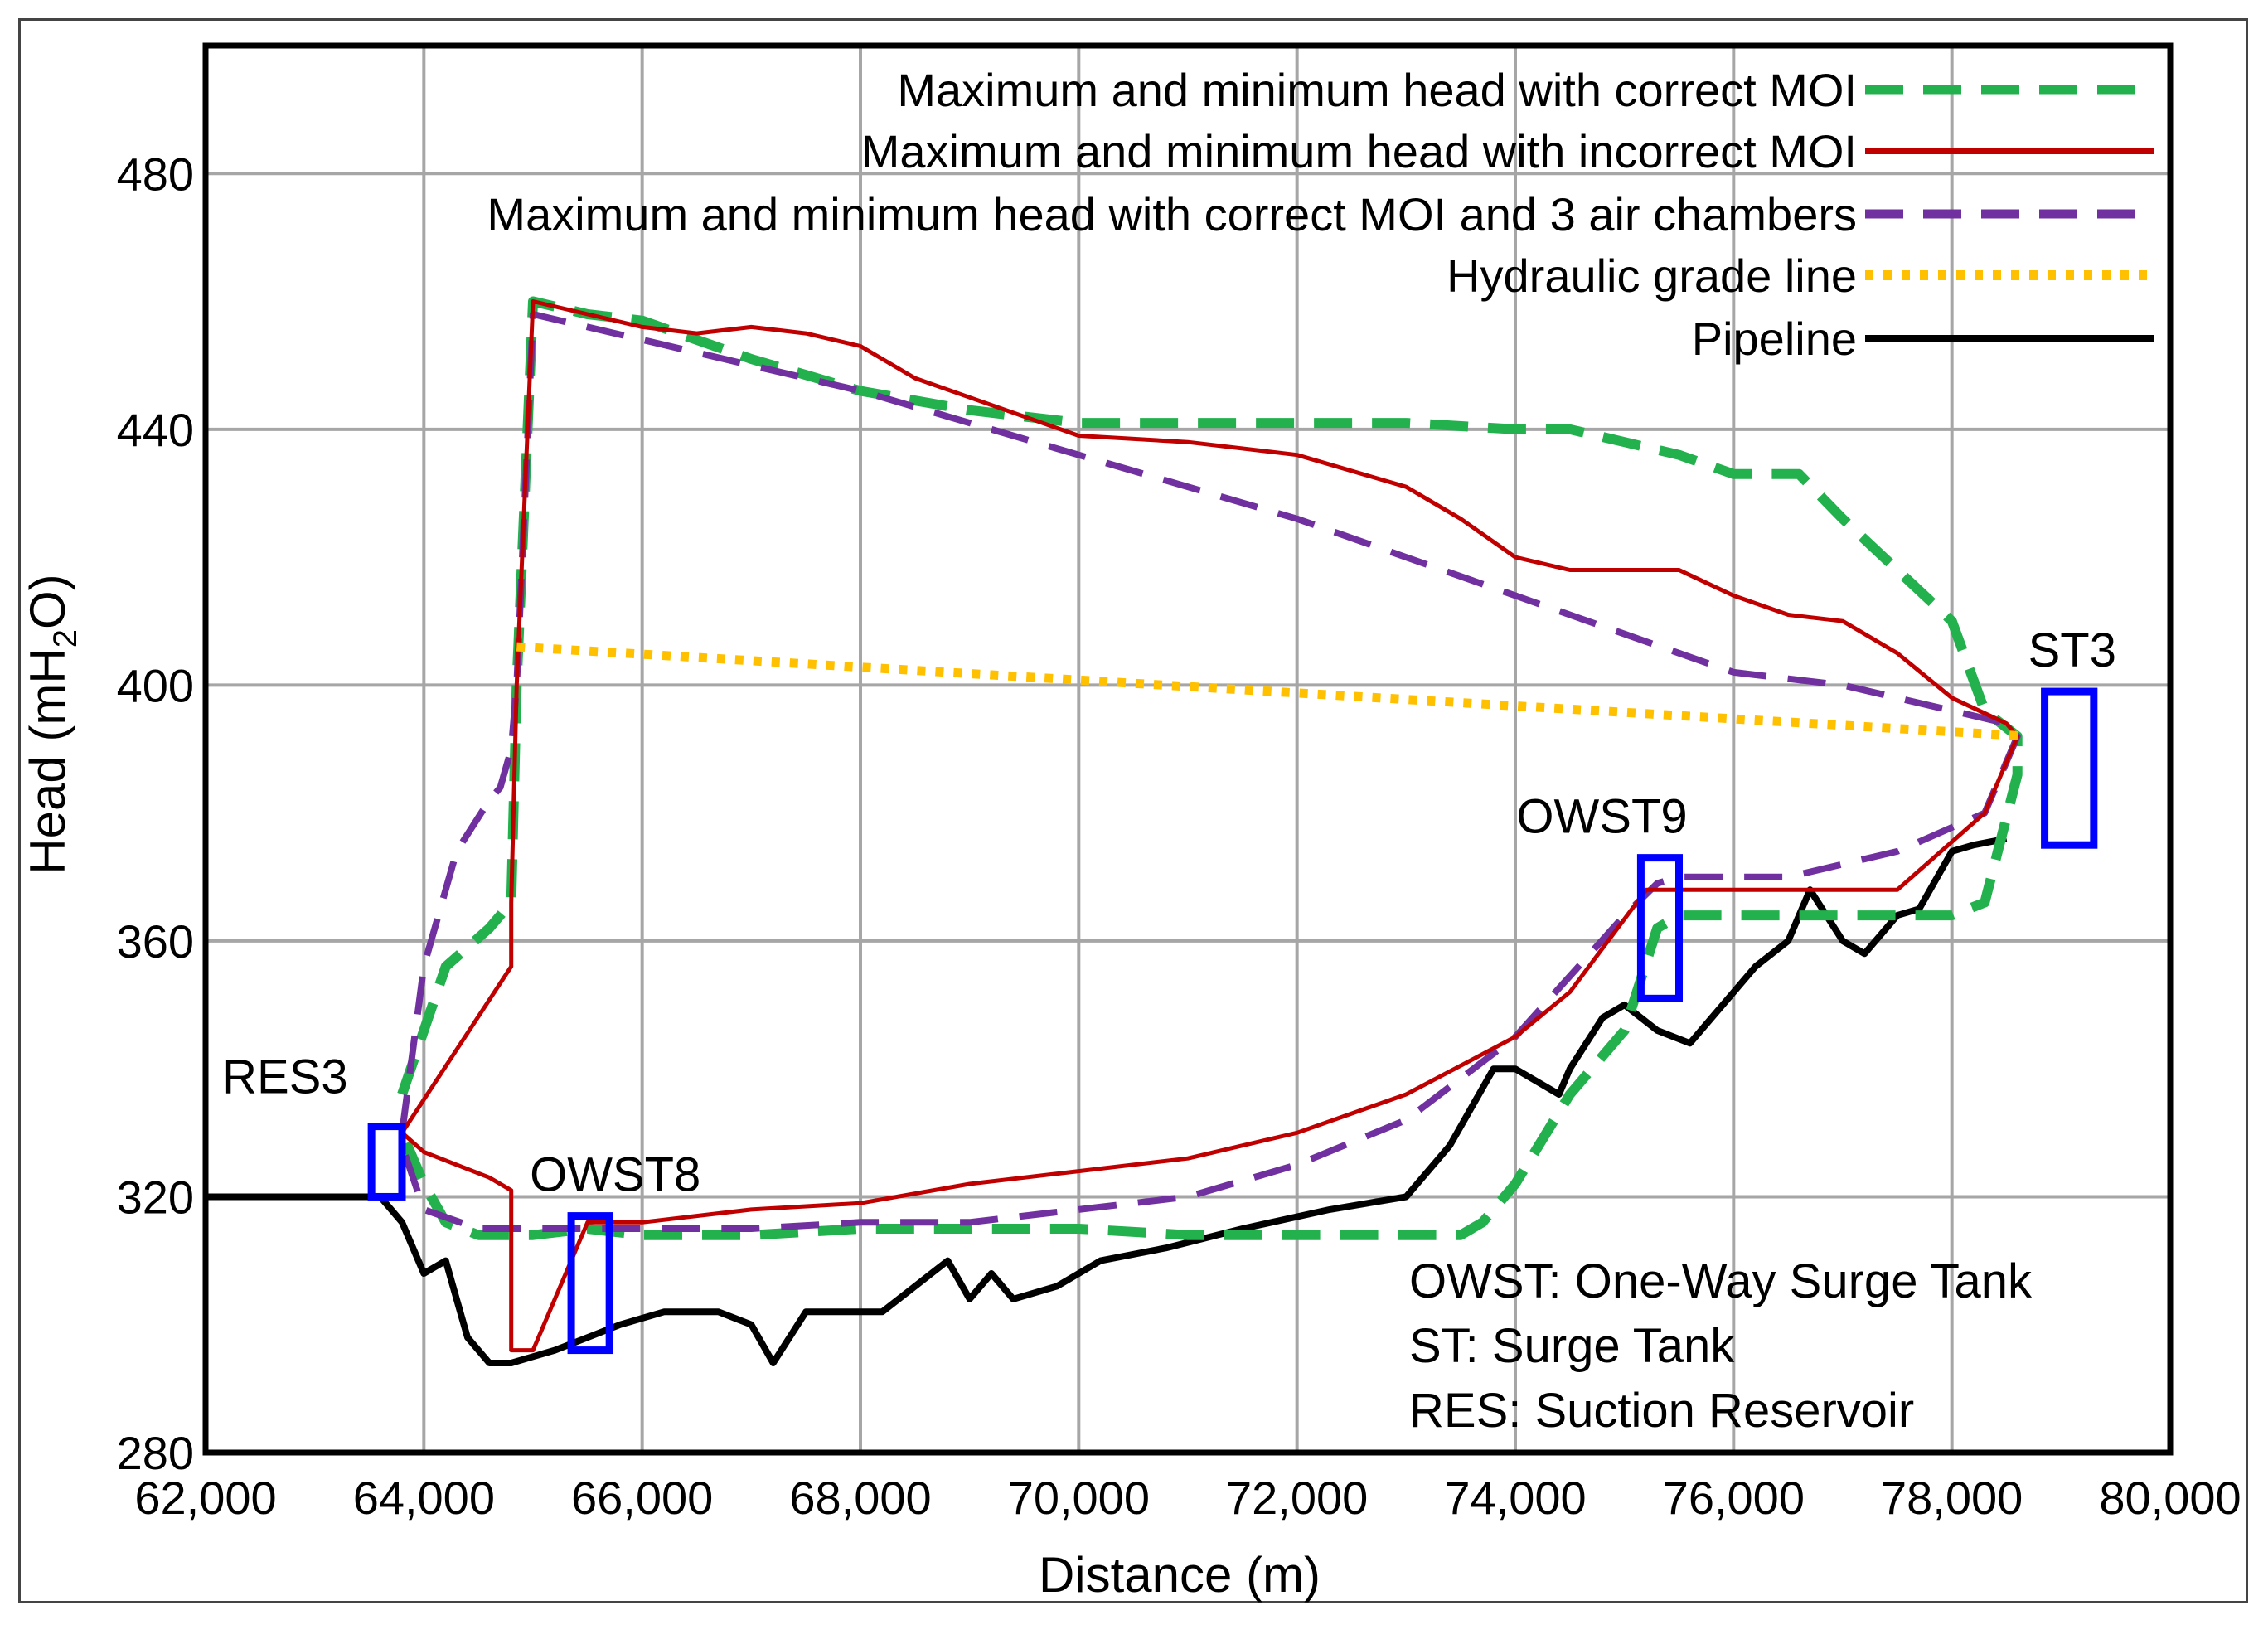  What do you see at coordinates (386, 1162) in the screenshot?
I see `tank-box-res3` at bounding box center [386, 1162].